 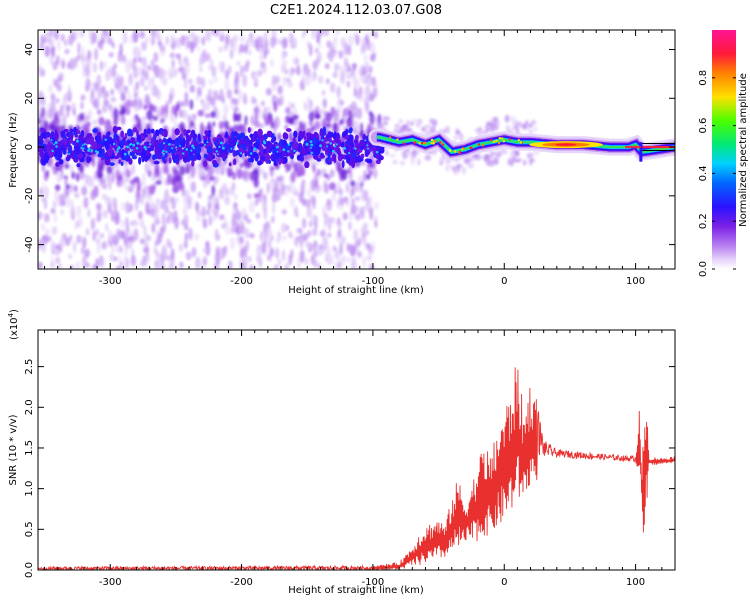 What do you see at coordinates (373, 582) in the screenshot?
I see `snr-xtick-label: -100` at bounding box center [373, 582].